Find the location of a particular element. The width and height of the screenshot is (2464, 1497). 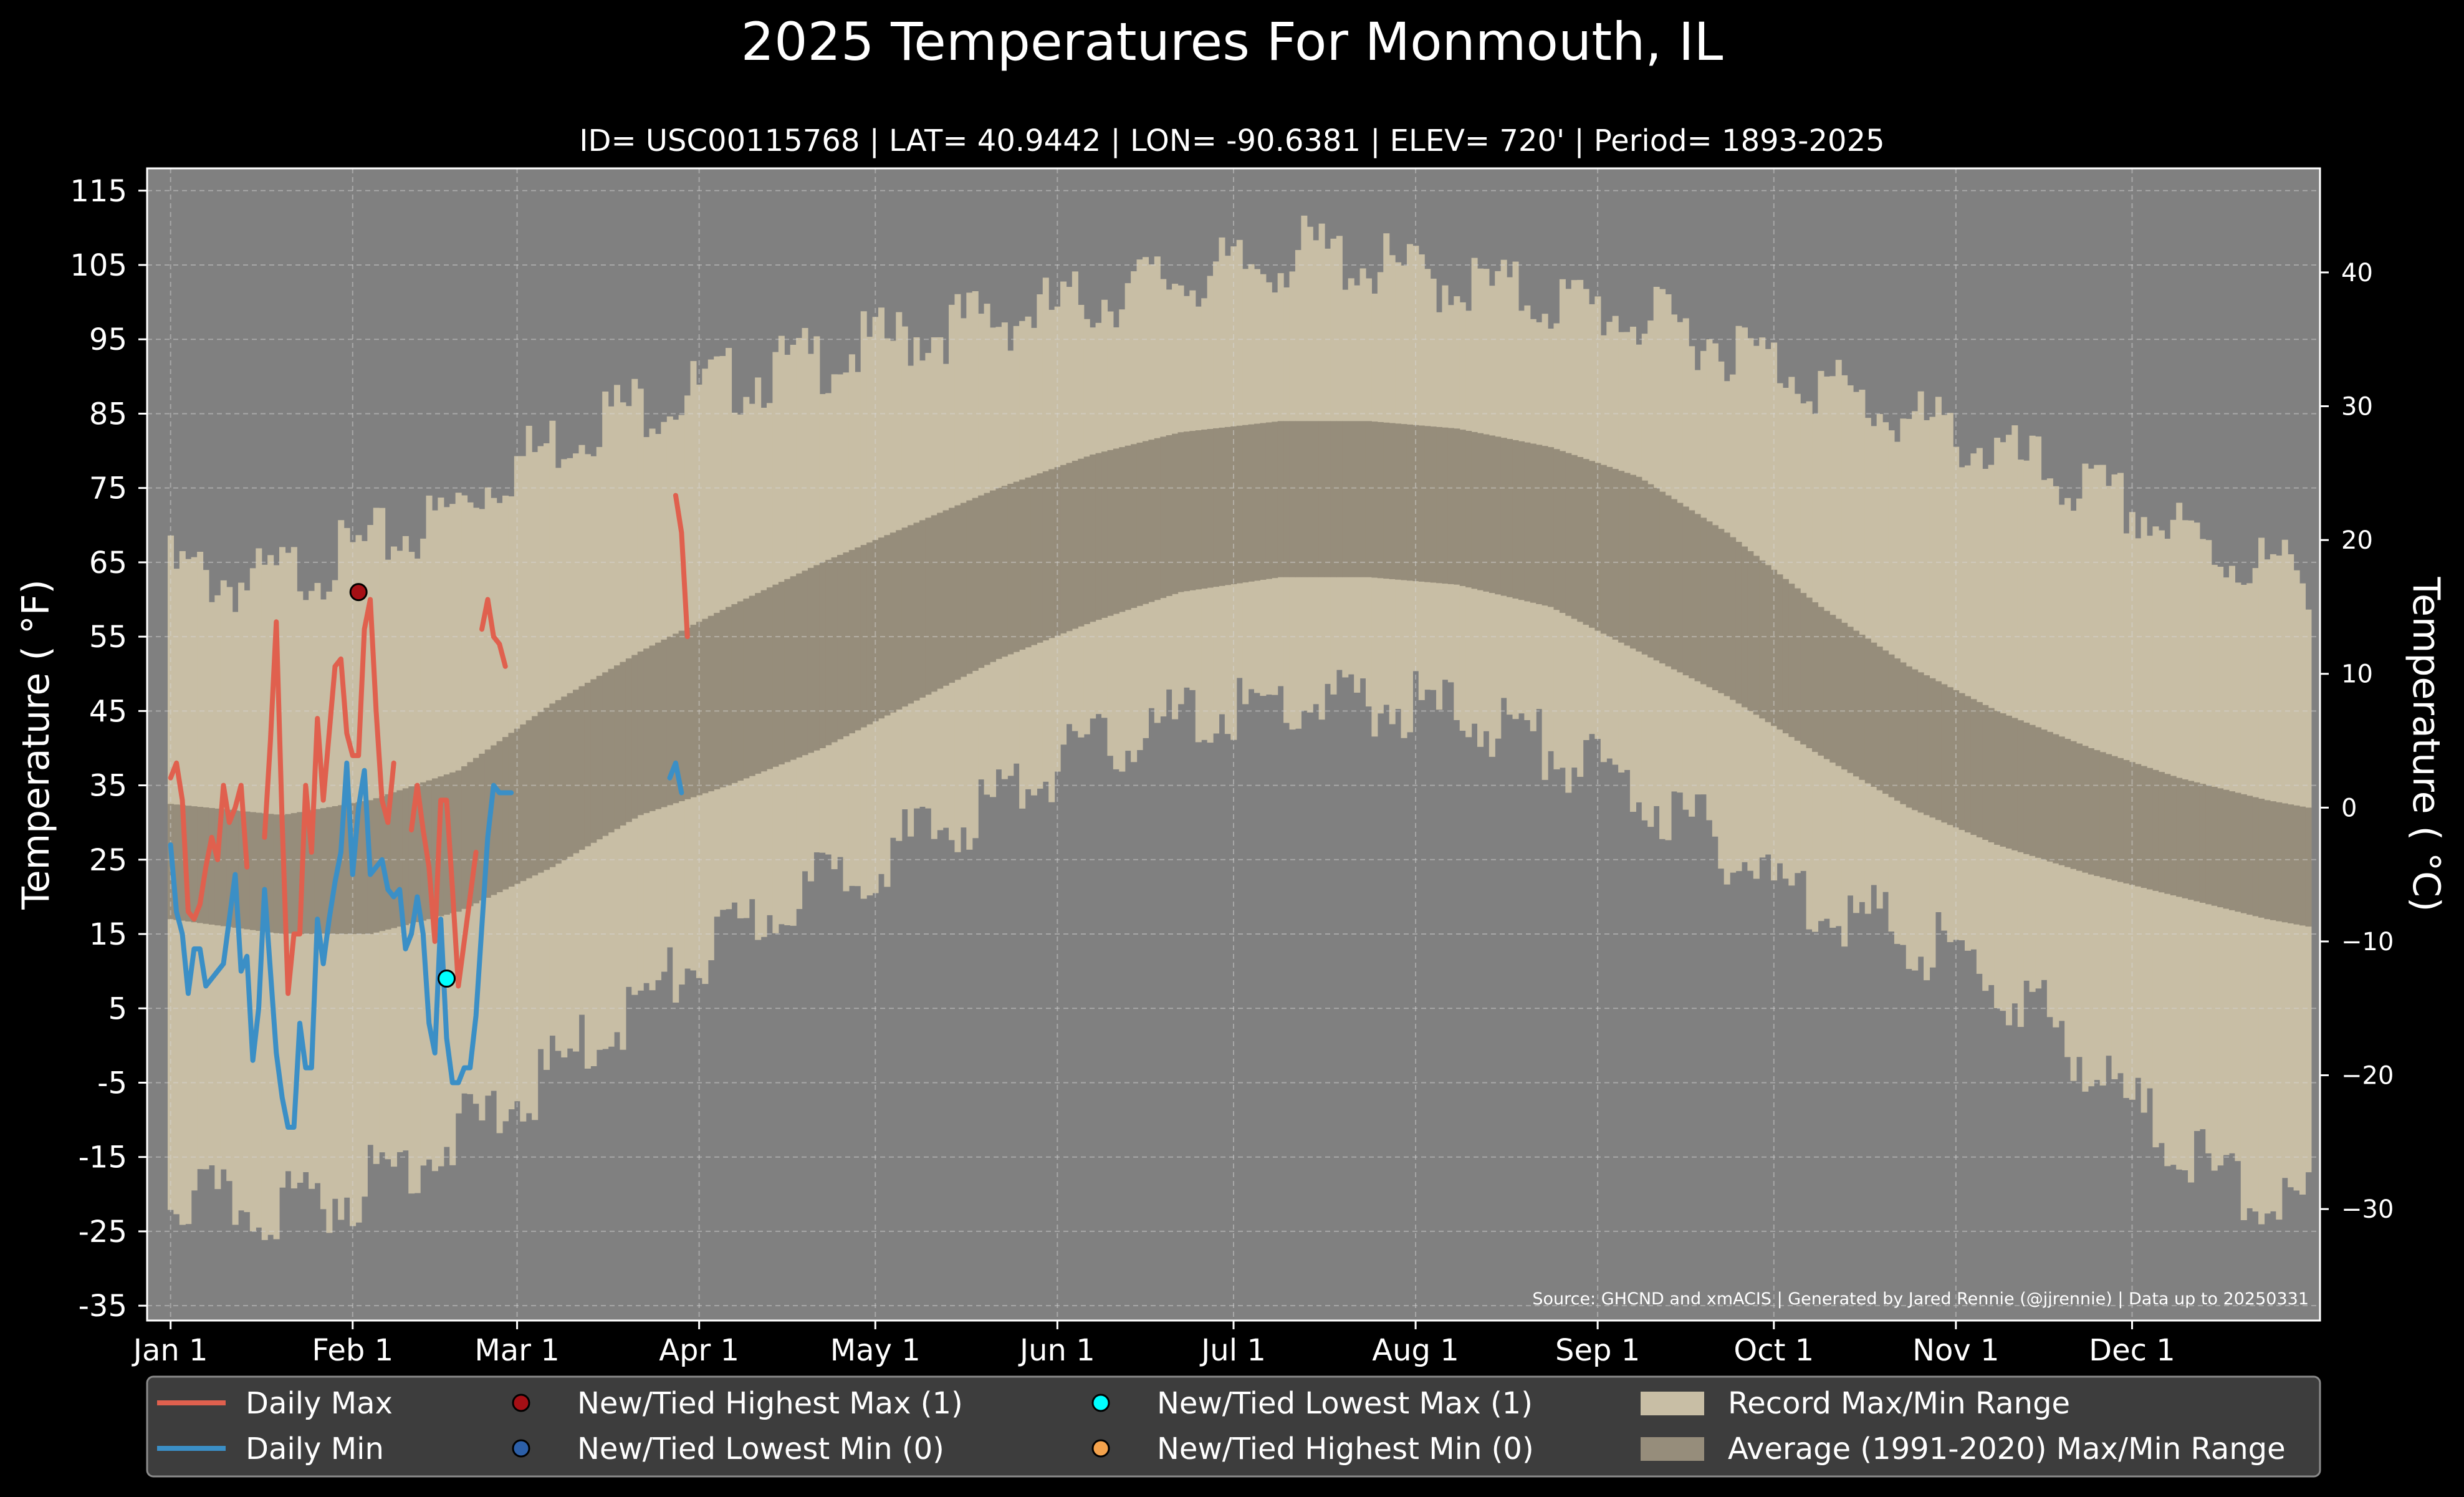

y-left-tick-label: 105 is located at coordinates (98, 265).